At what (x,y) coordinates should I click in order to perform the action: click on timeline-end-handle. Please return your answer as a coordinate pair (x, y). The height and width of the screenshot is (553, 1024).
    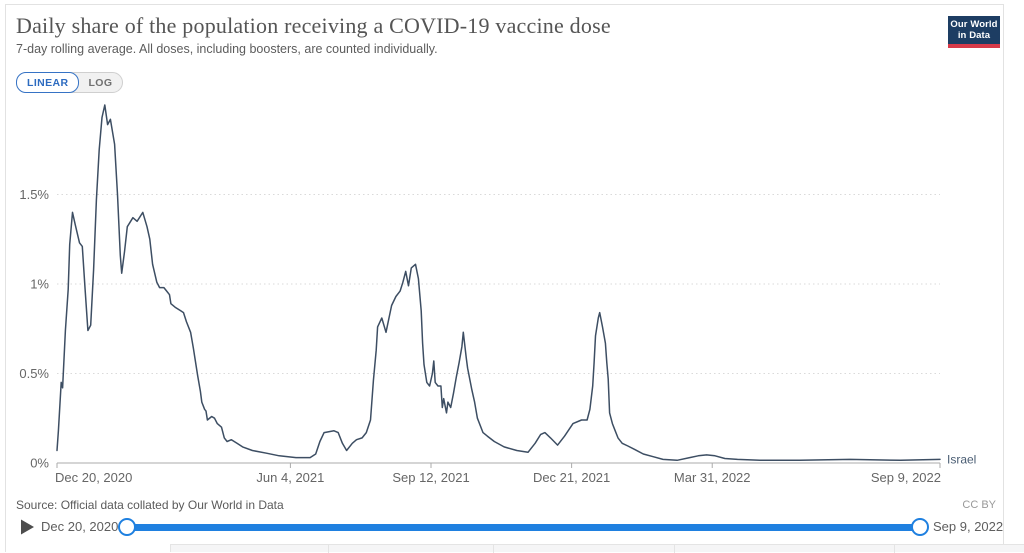
    Looking at the image, I should click on (920, 527).